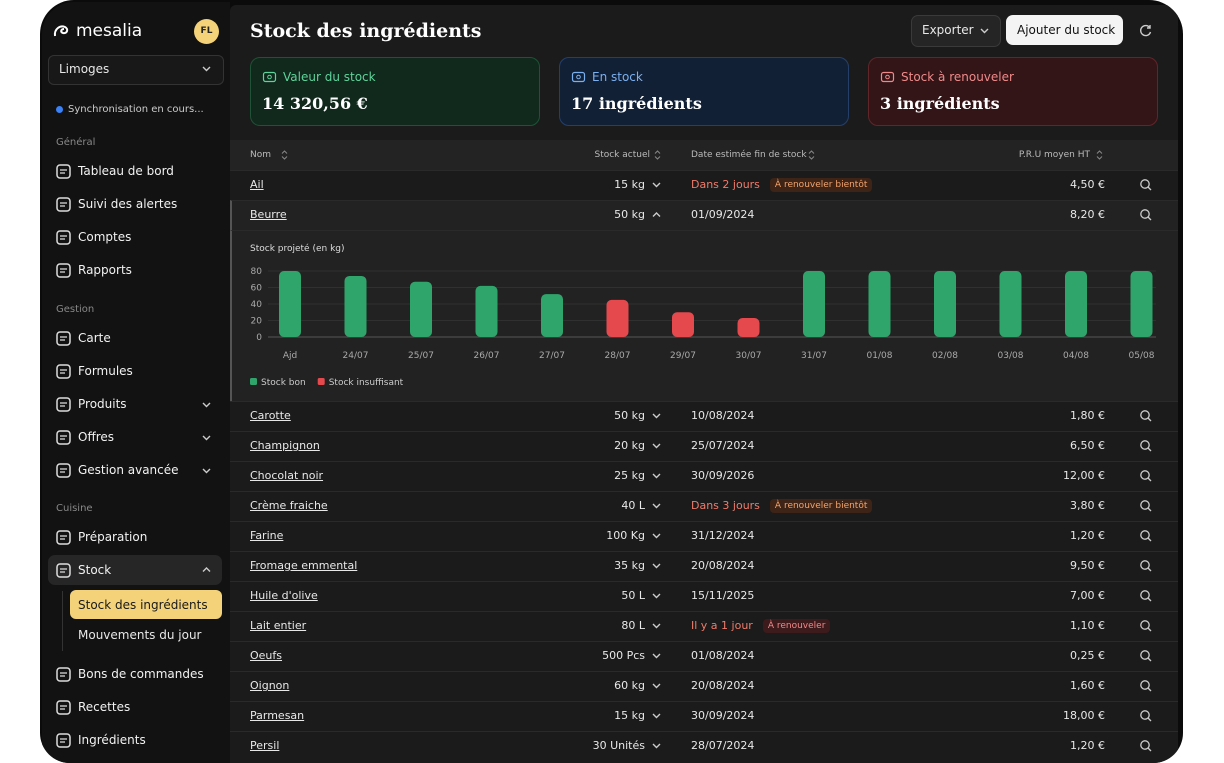 The width and height of the screenshot is (1224, 763). I want to click on sync-dot, so click(59, 109).